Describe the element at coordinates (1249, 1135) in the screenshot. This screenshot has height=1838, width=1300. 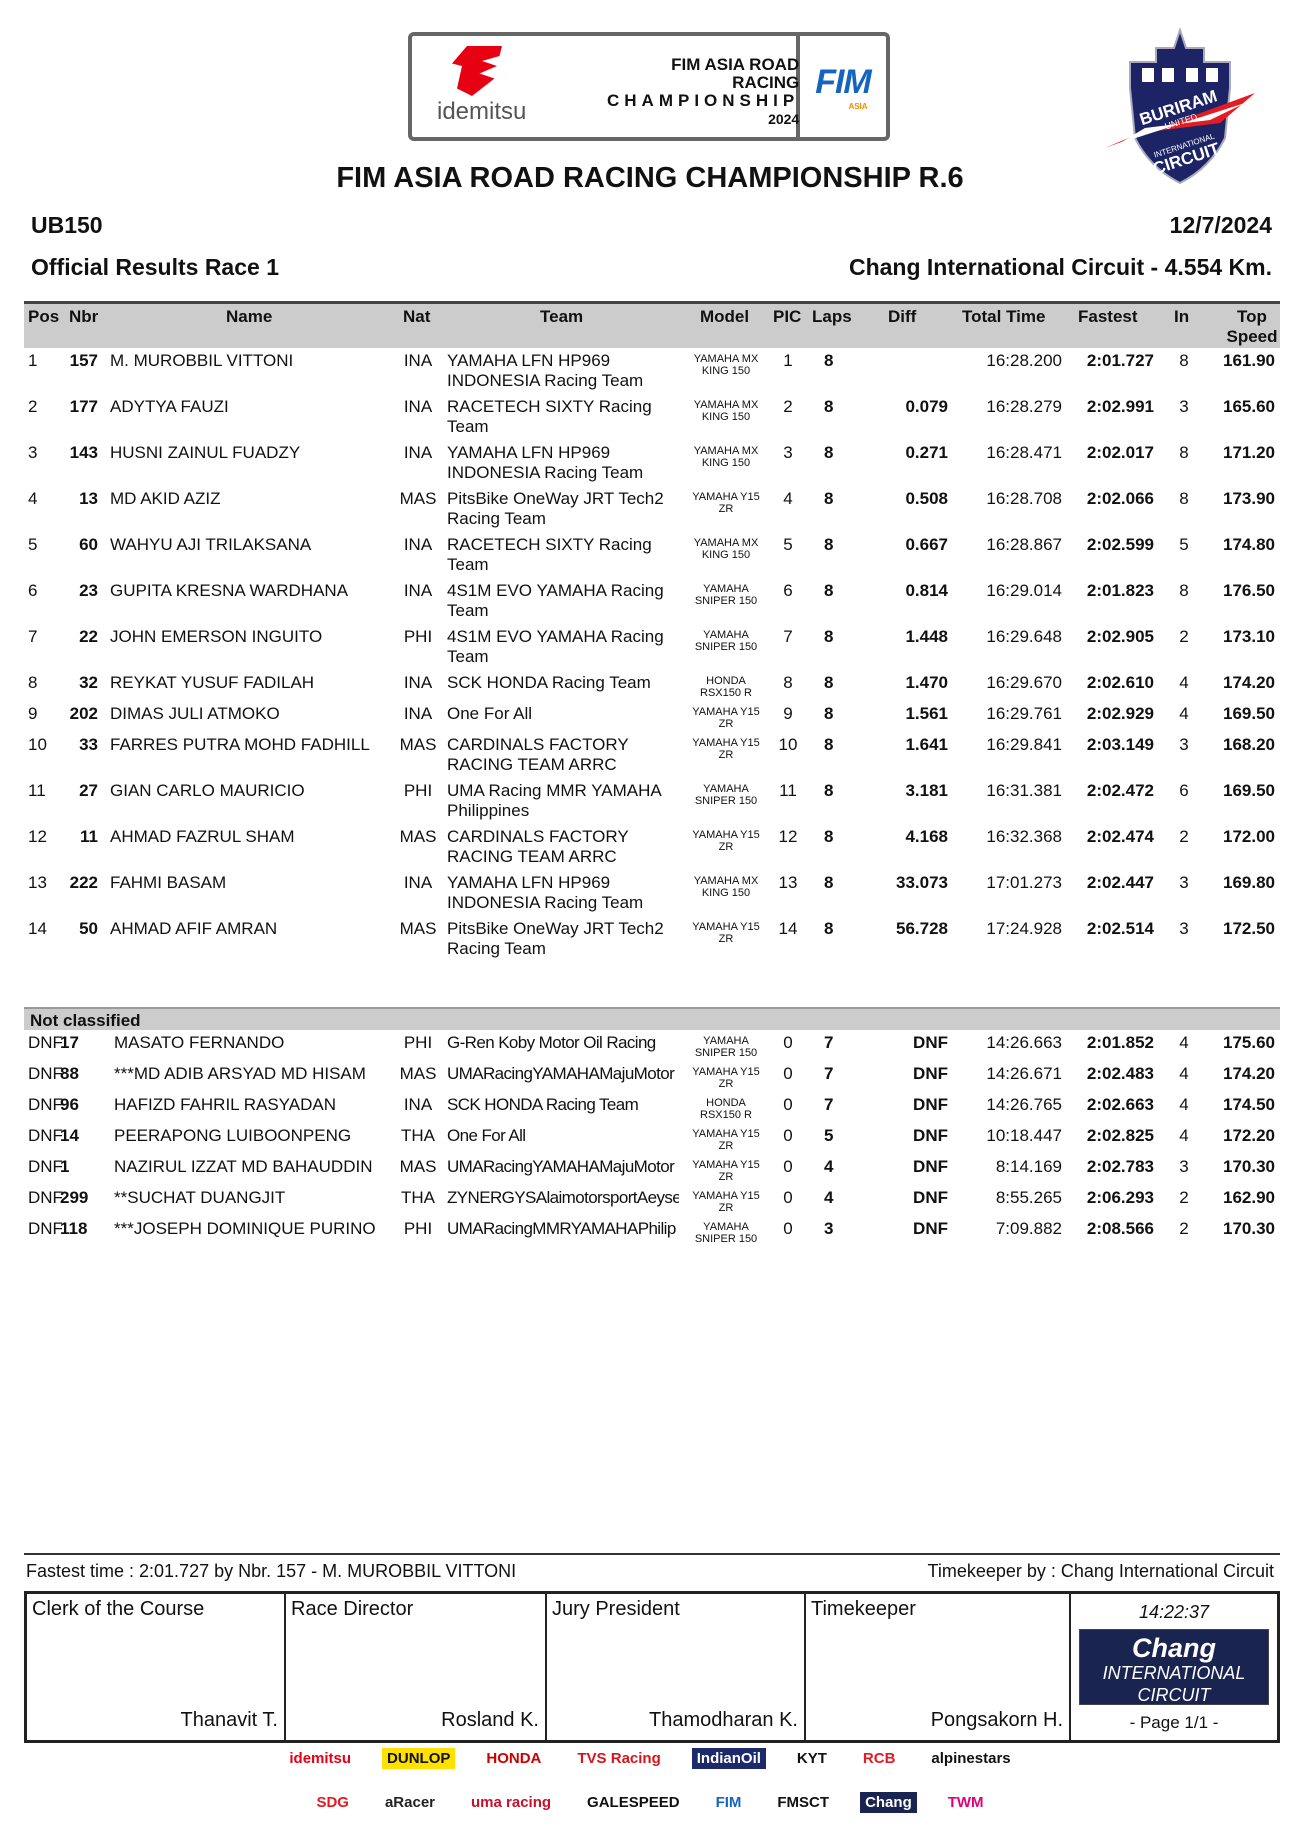
I see `cell-top-speed: 172.20` at that location.